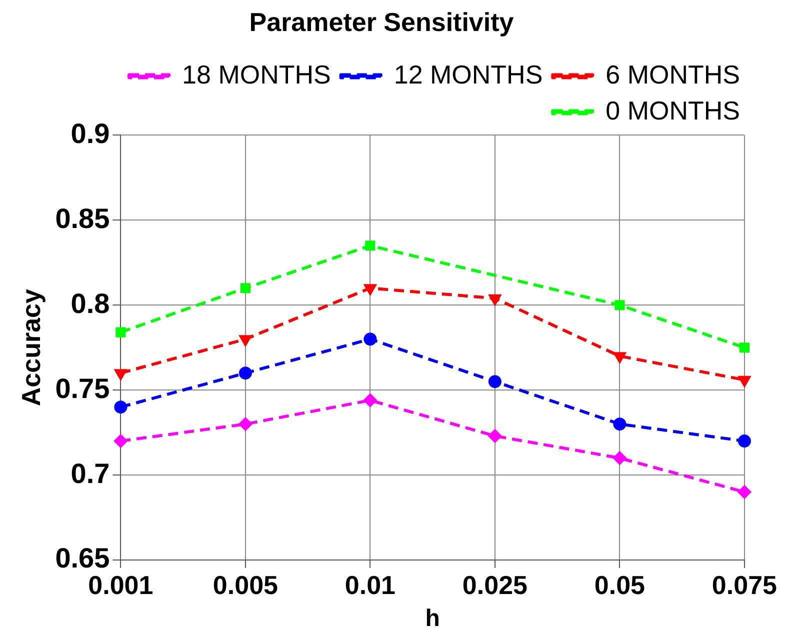 This screenshot has height=642, width=788. I want to click on x-tick-label: 0.01, so click(370, 585).